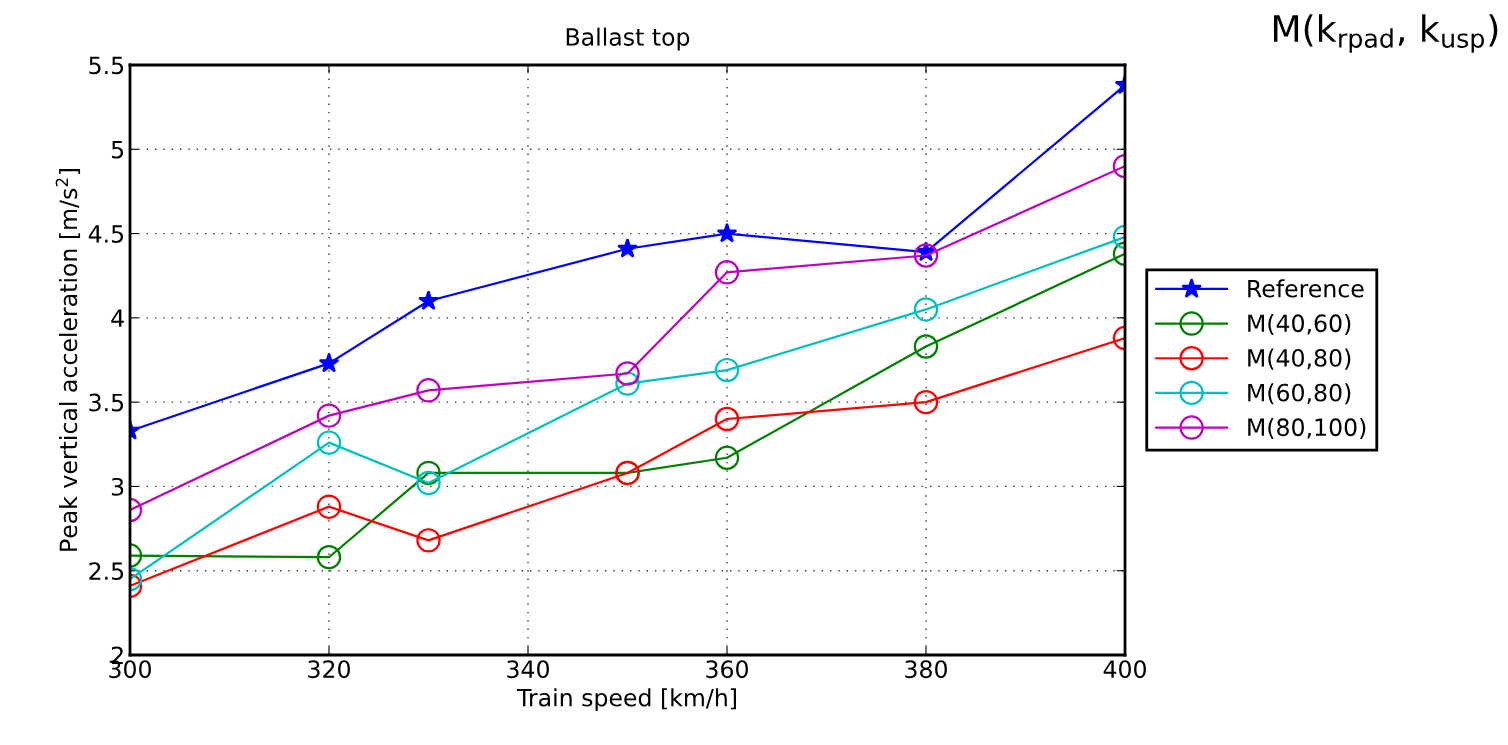 The width and height of the screenshot is (1508, 745). I want to click on text: M(k$_{rpad}$, k$_{usp}$), so click(1385, 33).